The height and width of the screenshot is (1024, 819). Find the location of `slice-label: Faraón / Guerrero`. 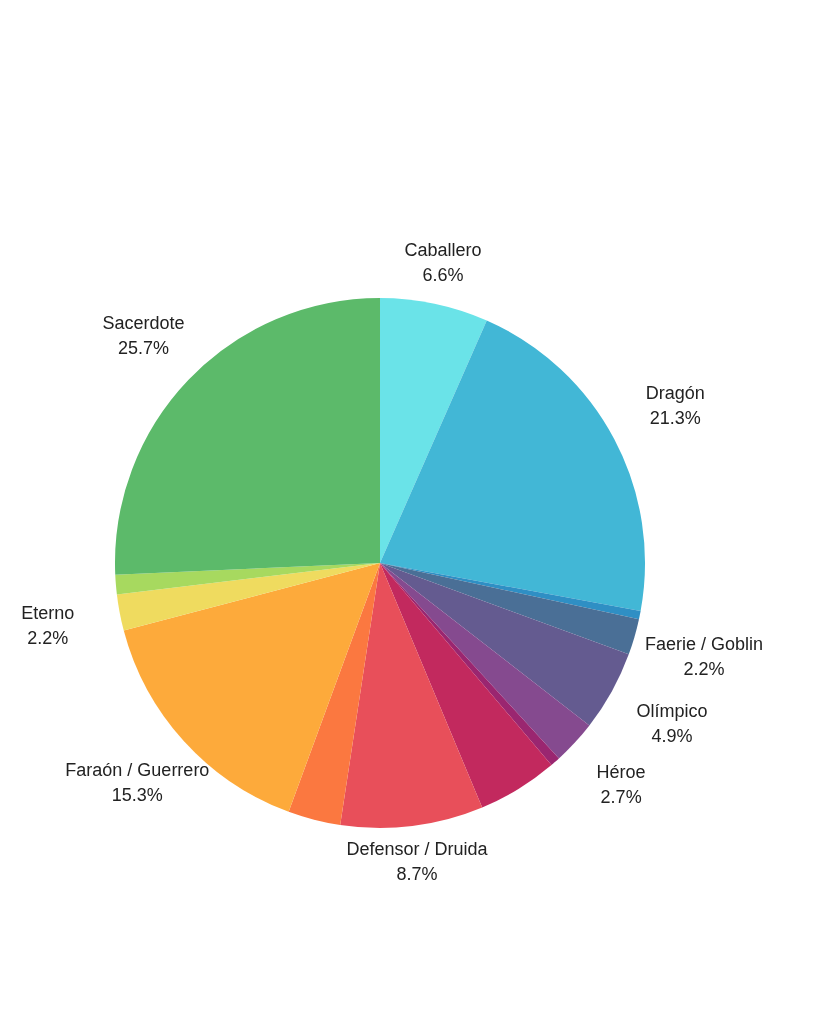

slice-label: Faraón / Guerrero is located at coordinates (137, 770).